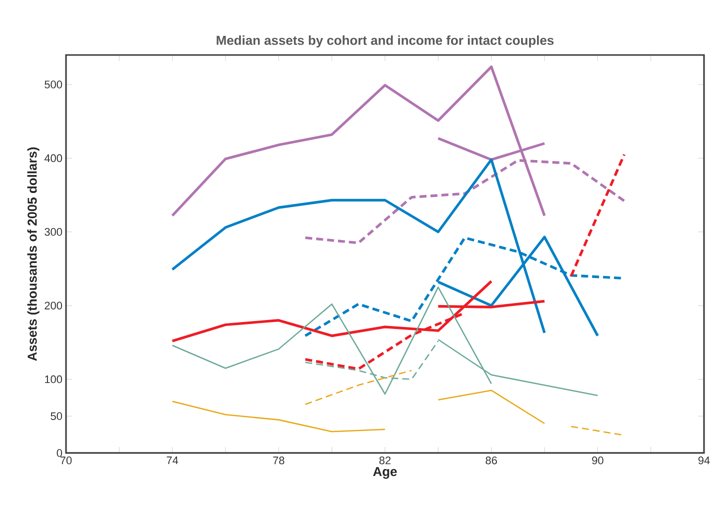 The height and width of the screenshot is (510, 714). Describe the element at coordinates (56, 416) in the screenshot. I see `y-tick-label: 50` at that location.